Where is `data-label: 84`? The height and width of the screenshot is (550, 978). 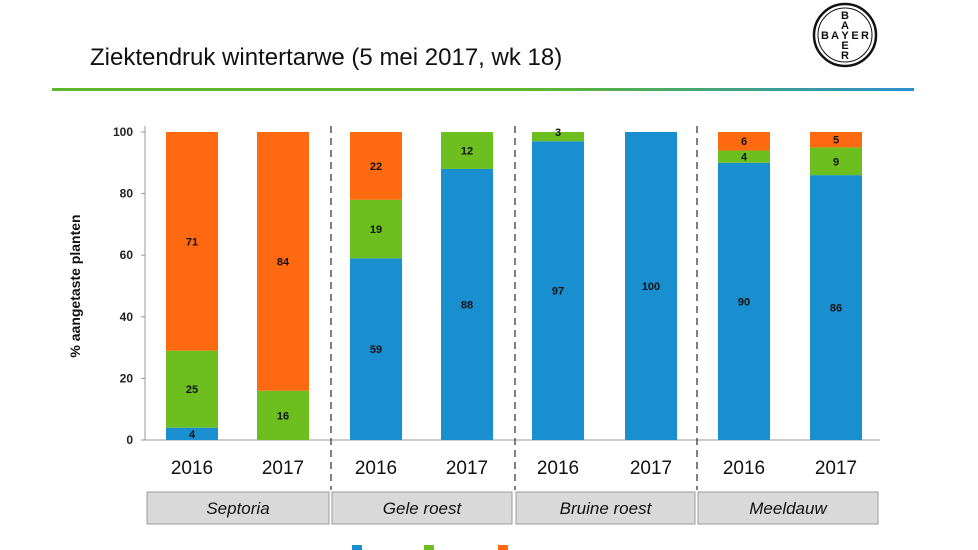 data-label: 84 is located at coordinates (283, 262).